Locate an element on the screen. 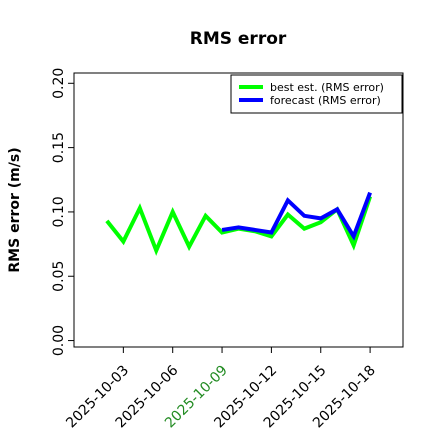  y-tick-label: 0.05 is located at coordinates (59, 276).